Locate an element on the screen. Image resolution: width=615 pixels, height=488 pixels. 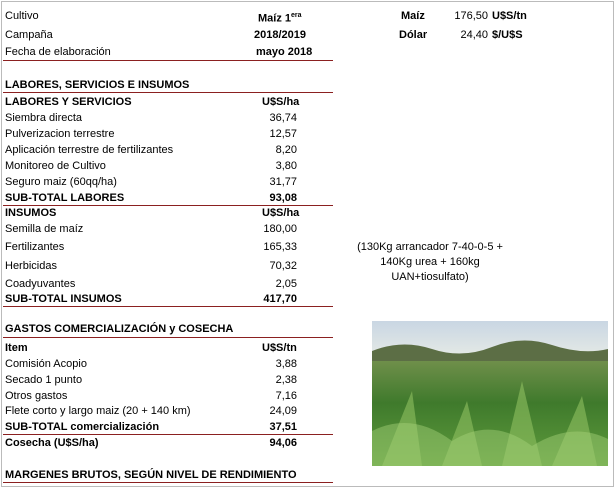
row-value: 2,05 is located at coordinates (286, 284).